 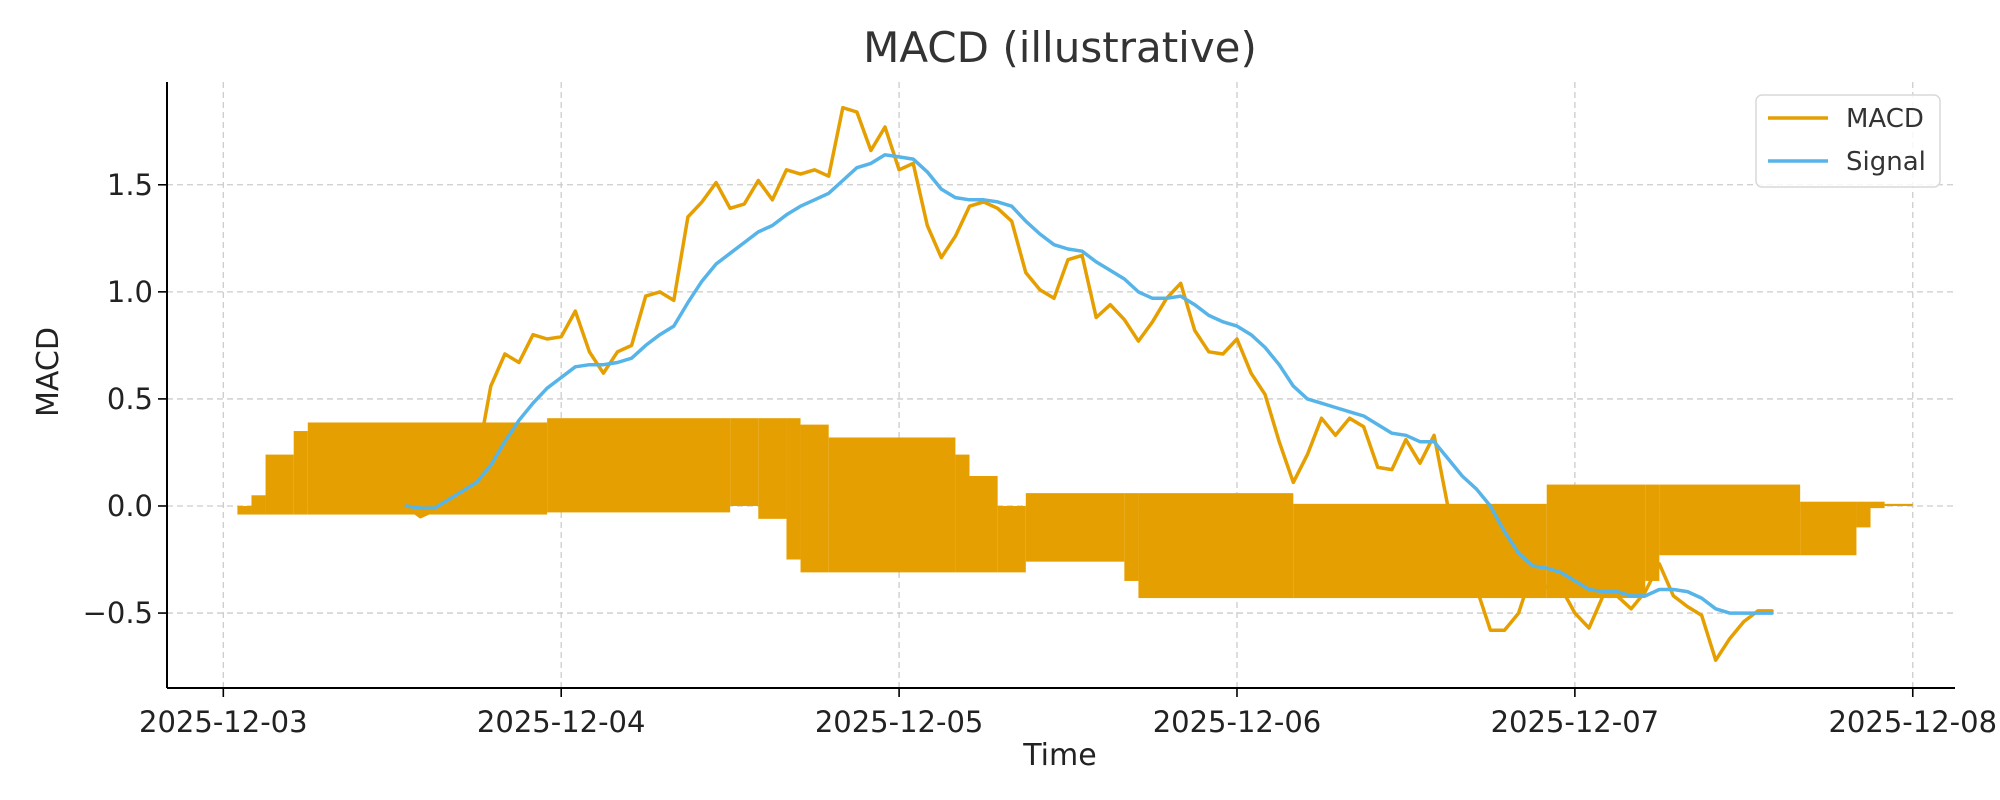 I want to click on y-axis-label: MACD, so click(x=48, y=372).